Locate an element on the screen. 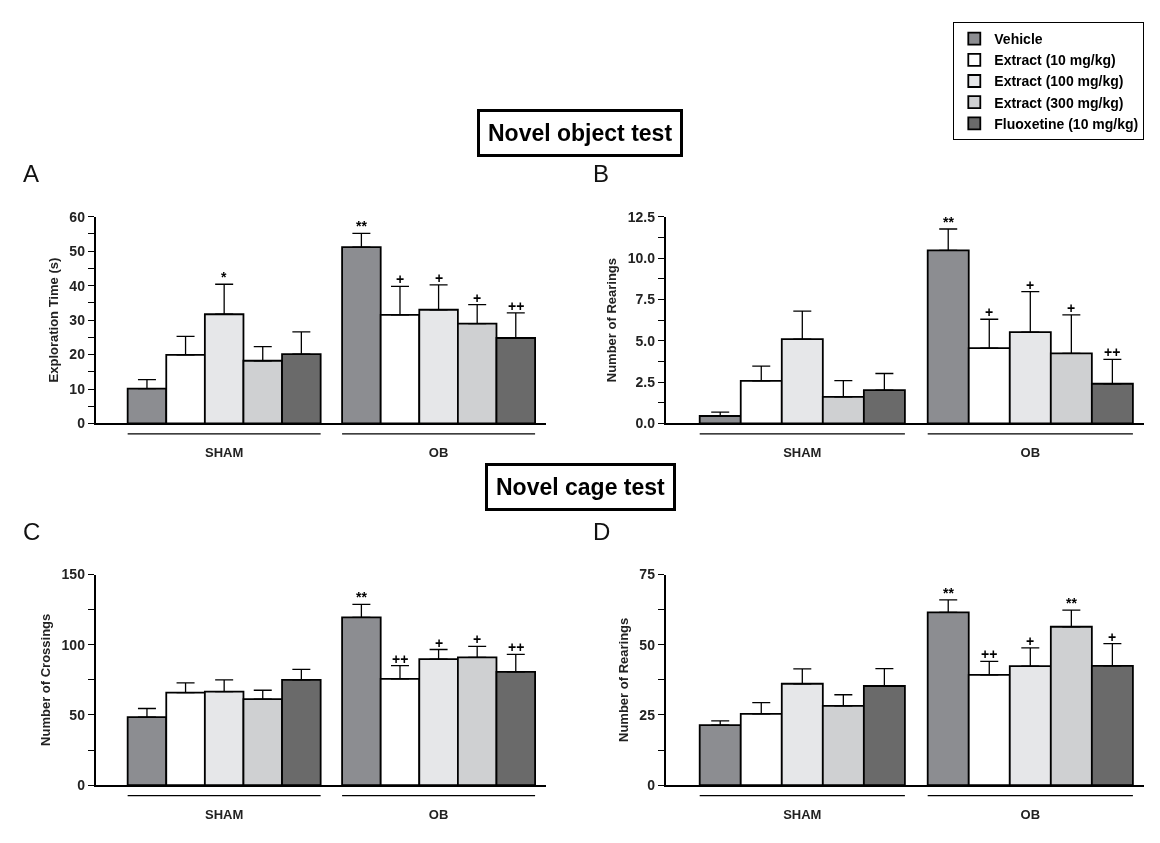 This screenshot has width=1160, height=843. legend-label: Extract (300 mg/kg) is located at coordinates (1059, 102).